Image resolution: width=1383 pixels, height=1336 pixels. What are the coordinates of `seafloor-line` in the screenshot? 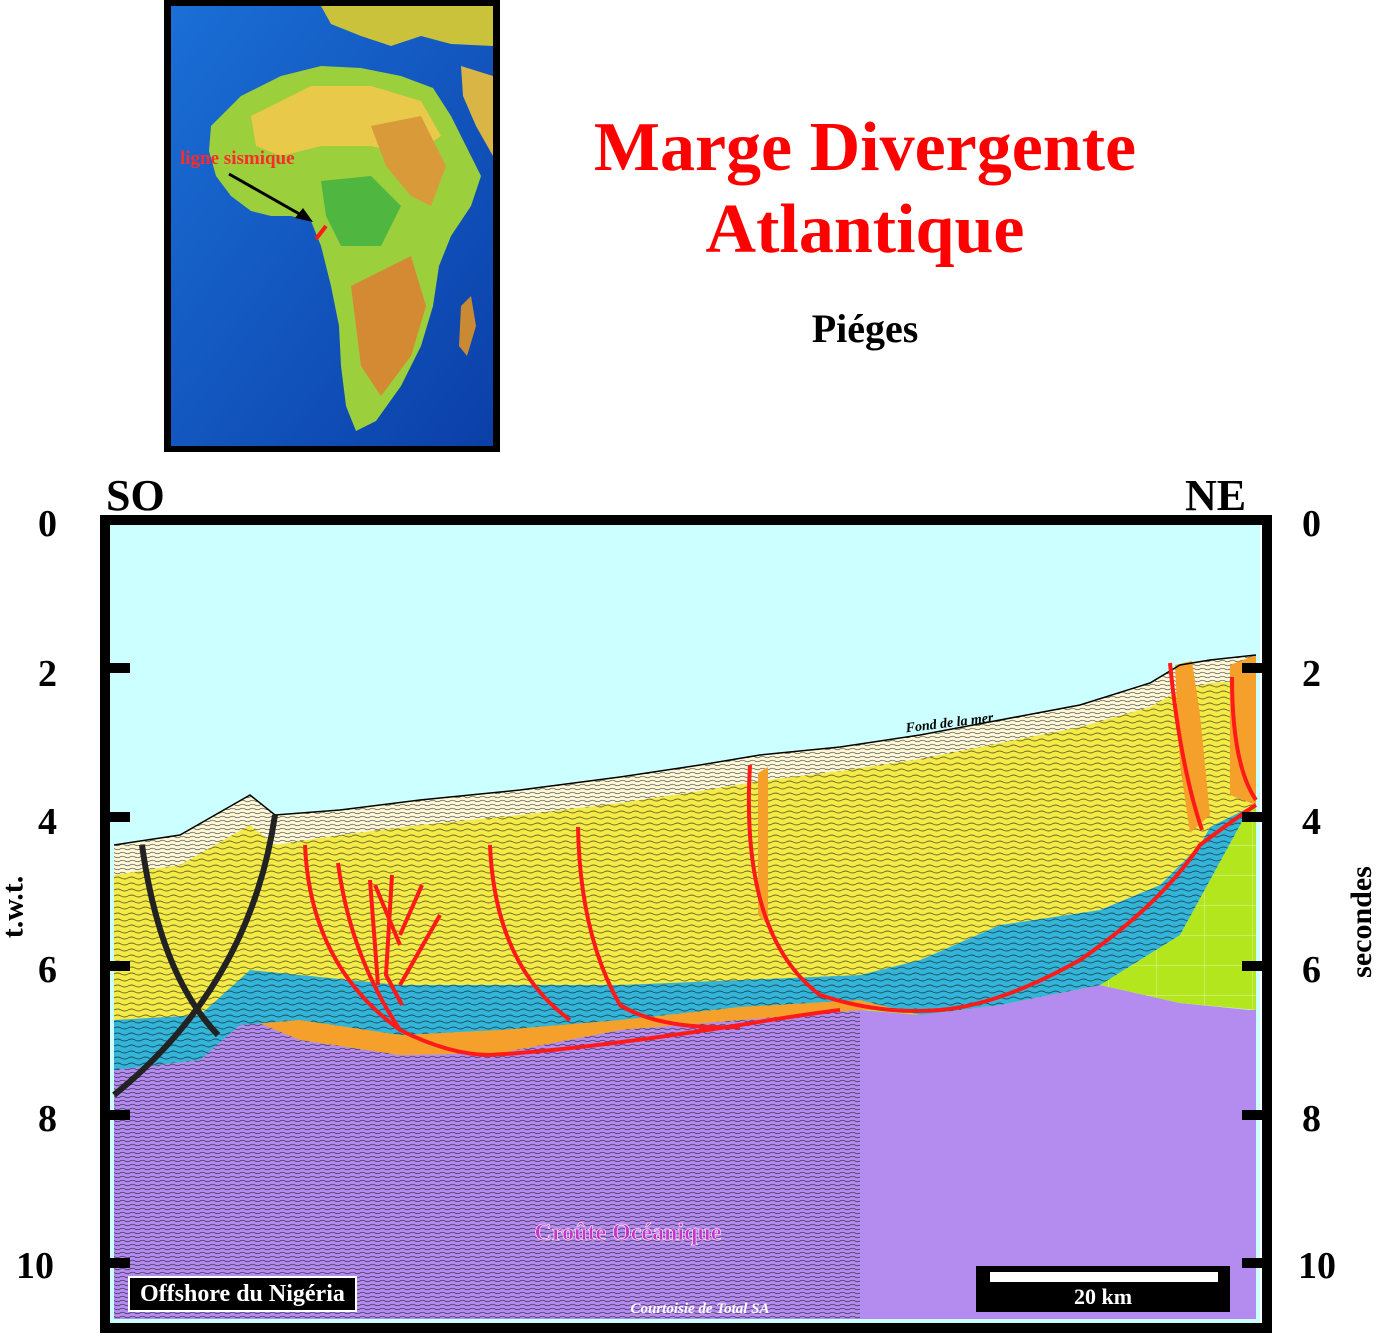 It's located at (685, 750).